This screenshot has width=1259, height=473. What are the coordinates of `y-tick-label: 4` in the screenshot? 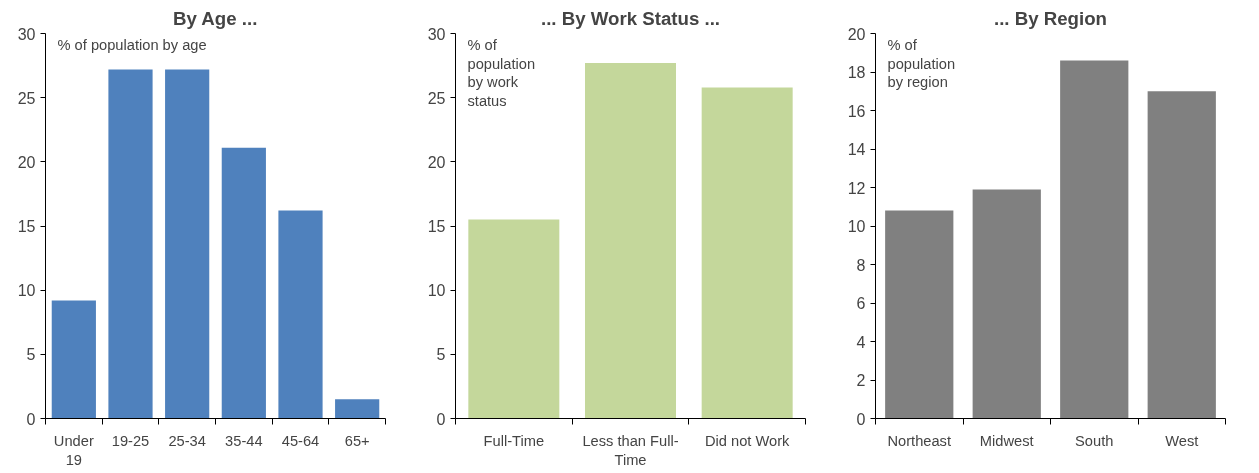 It's located at (861, 342).